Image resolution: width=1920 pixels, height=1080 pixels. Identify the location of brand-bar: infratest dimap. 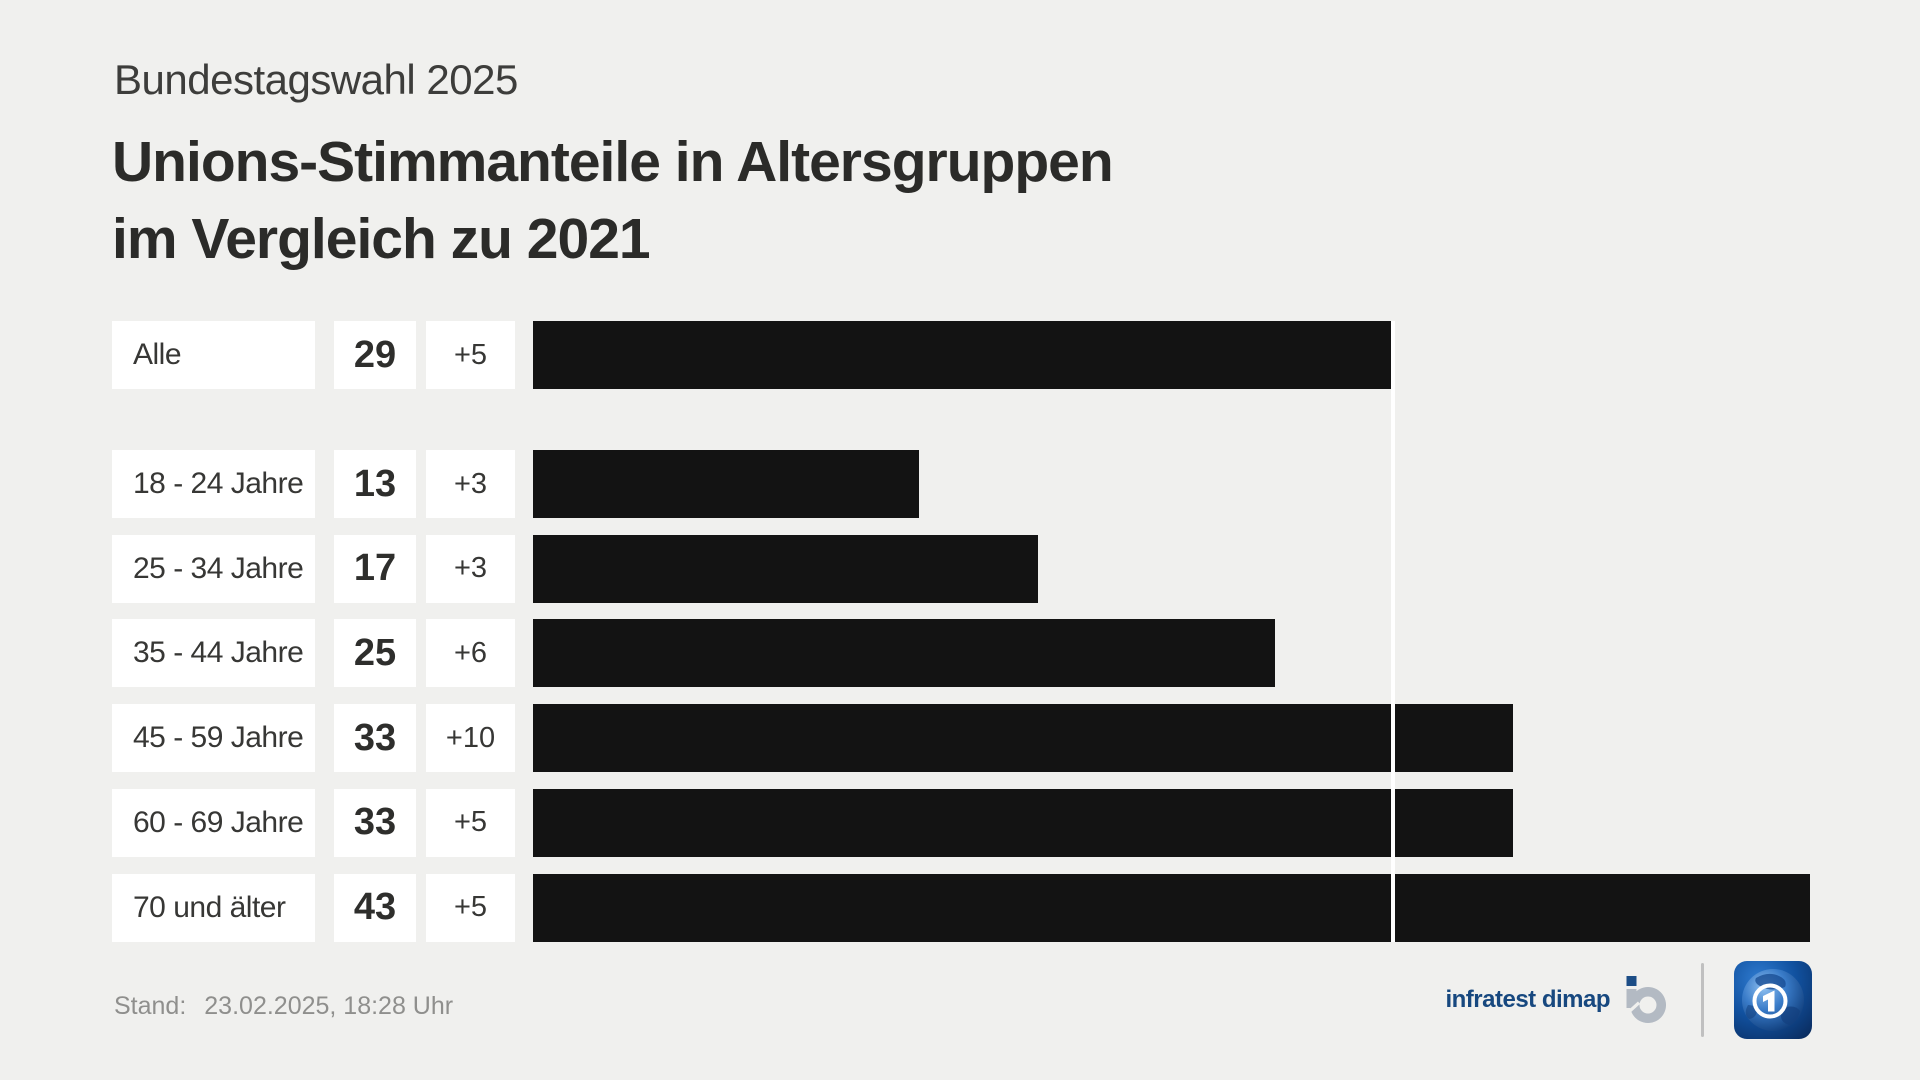
(1628, 1000).